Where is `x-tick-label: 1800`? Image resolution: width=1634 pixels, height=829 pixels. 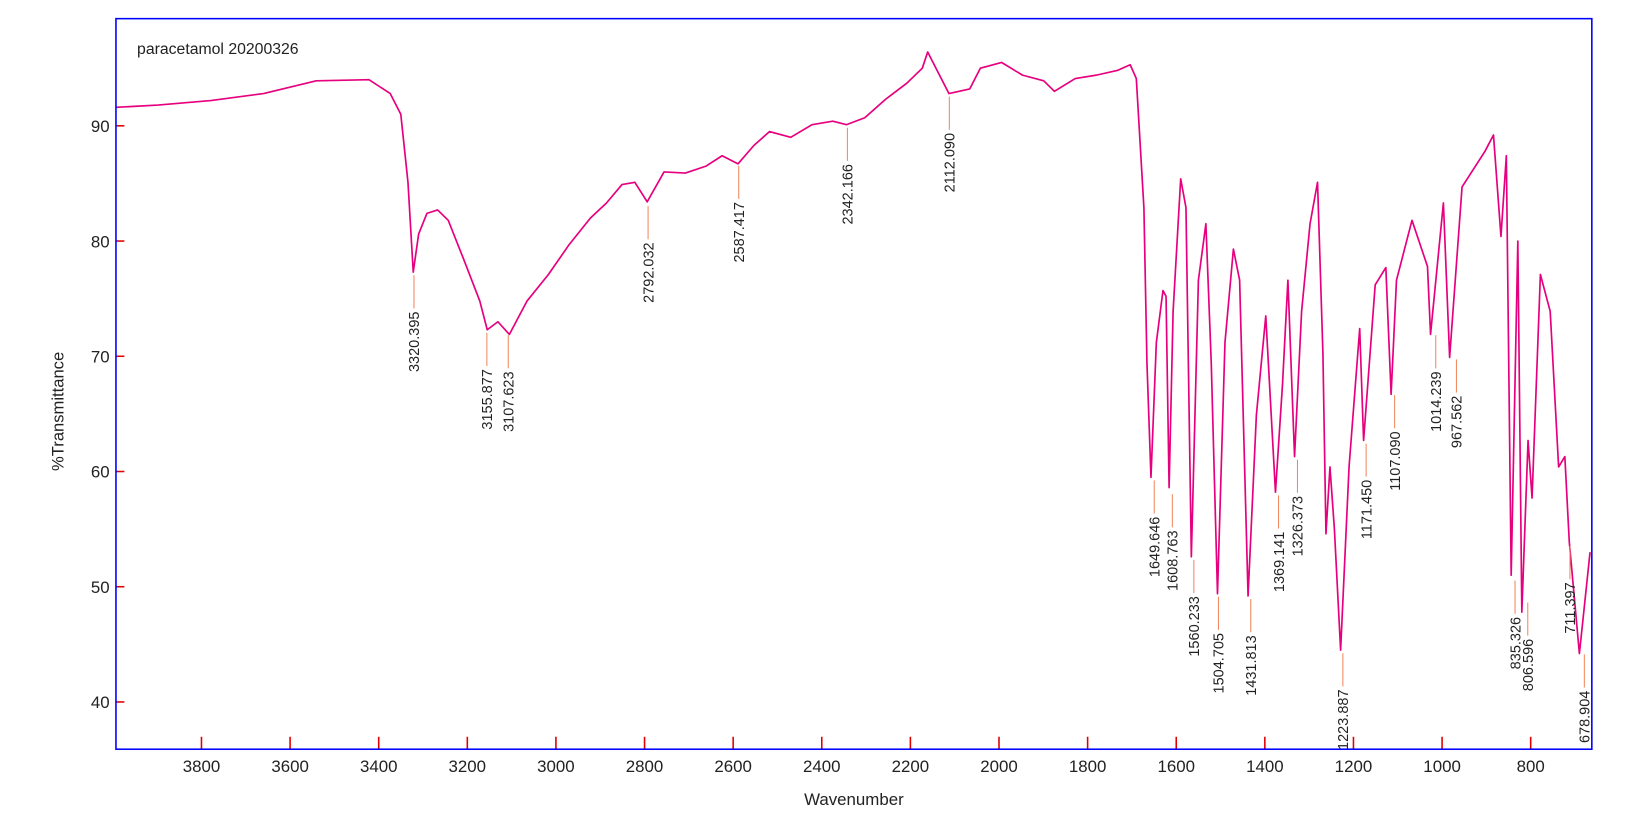
x-tick-label: 1800 is located at coordinates (1088, 766).